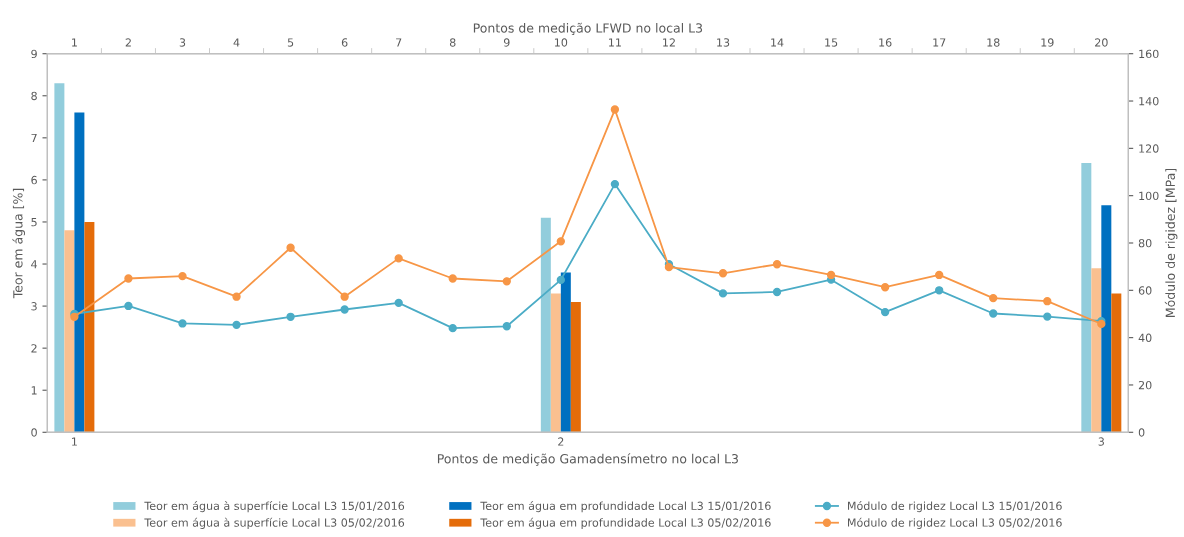  What do you see at coordinates (625, 506) in the screenshot?
I see `legend-label: Teor em água em profundidade Local L3 15/01/2016` at bounding box center [625, 506].